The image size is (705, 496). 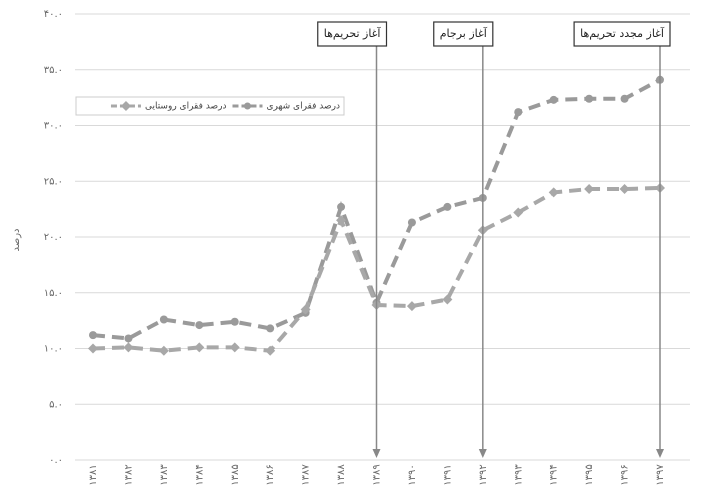 I want to click on x-tick-label: ۱۳۹۶, so click(x=625, y=474).